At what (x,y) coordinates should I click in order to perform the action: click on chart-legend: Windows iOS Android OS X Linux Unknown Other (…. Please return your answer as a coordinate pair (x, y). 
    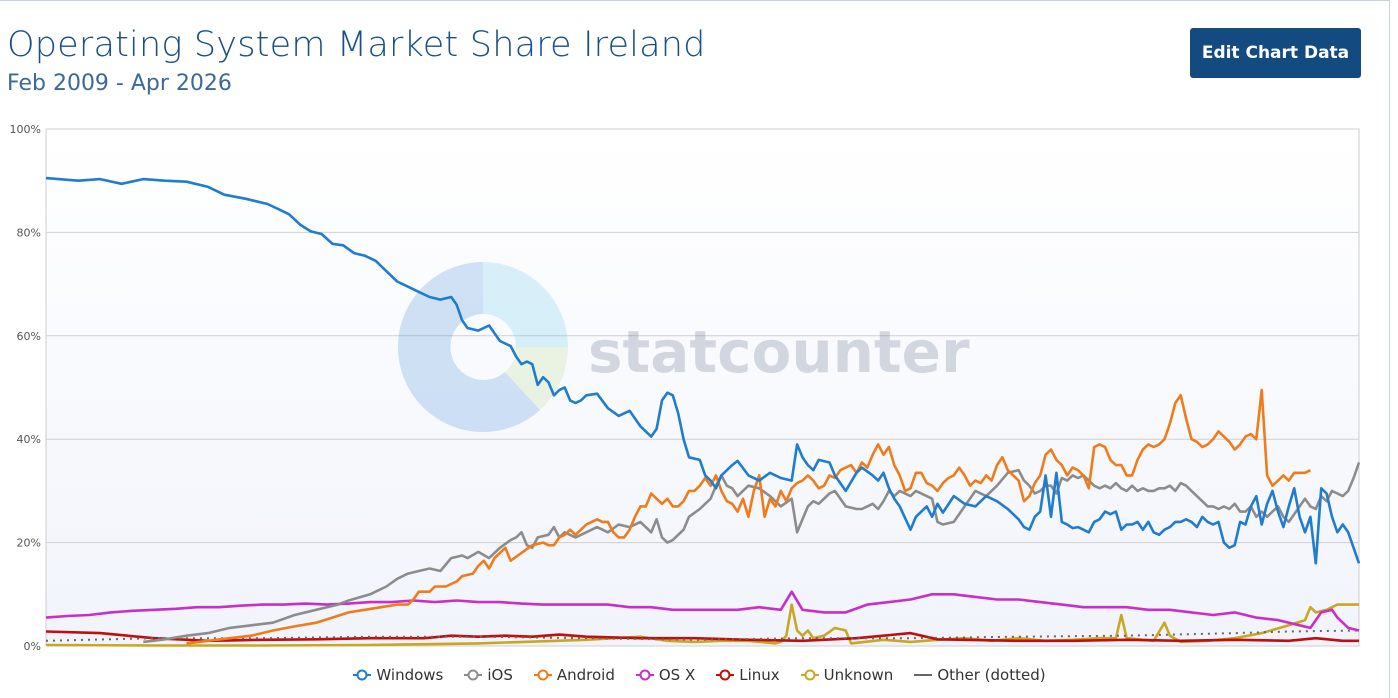
    Looking at the image, I should click on (699, 675).